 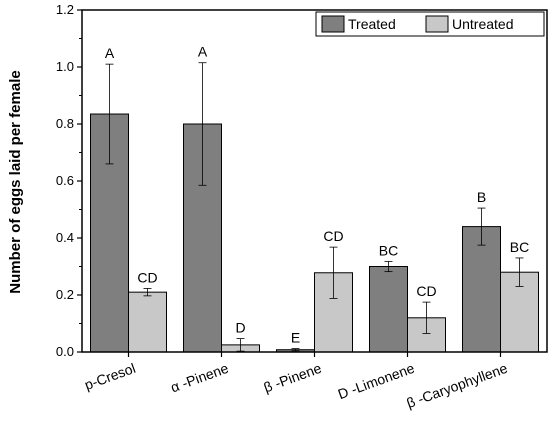 What do you see at coordinates (482, 24) in the screenshot?
I see `legend-label-untreated: Untreated` at bounding box center [482, 24].